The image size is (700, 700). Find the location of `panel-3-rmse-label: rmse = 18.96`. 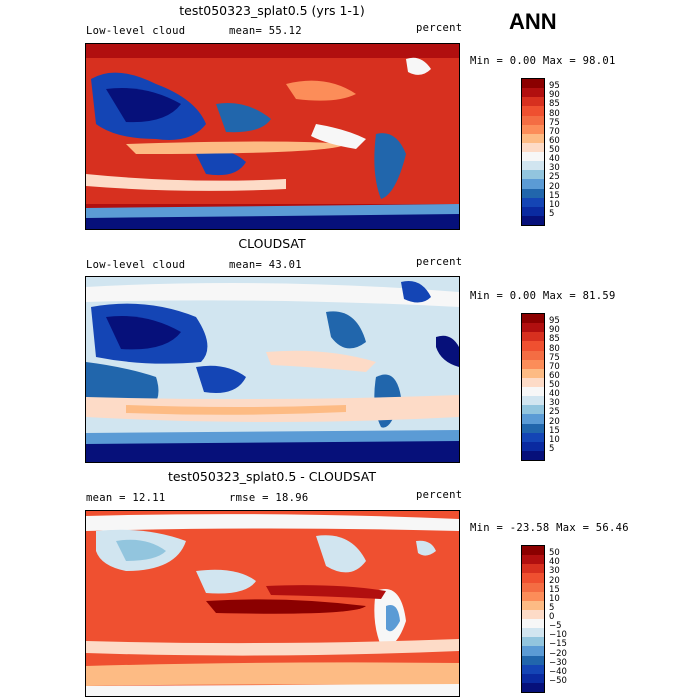

panel-3-rmse-label: rmse = 18.96 is located at coordinates (269, 498).